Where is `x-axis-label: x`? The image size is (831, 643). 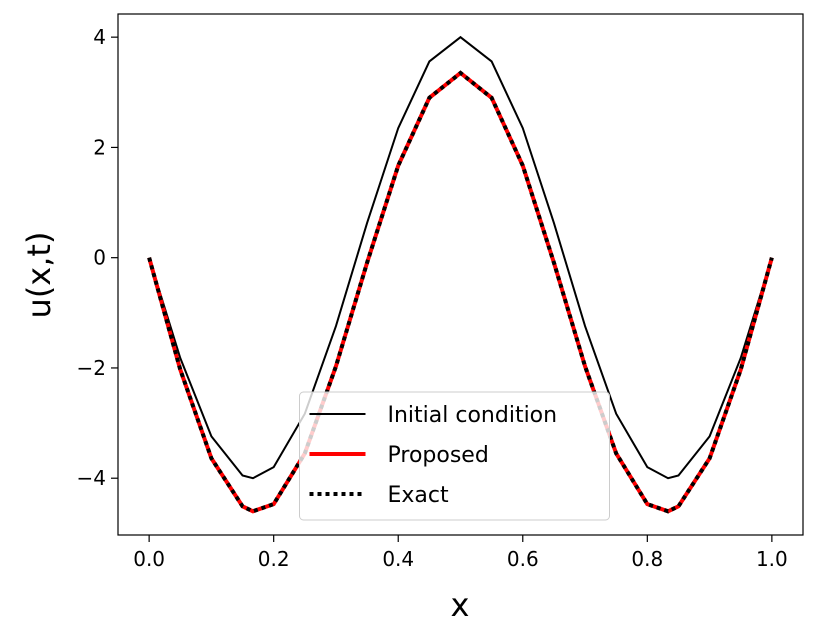 x-axis-label: x is located at coordinates (460, 605).